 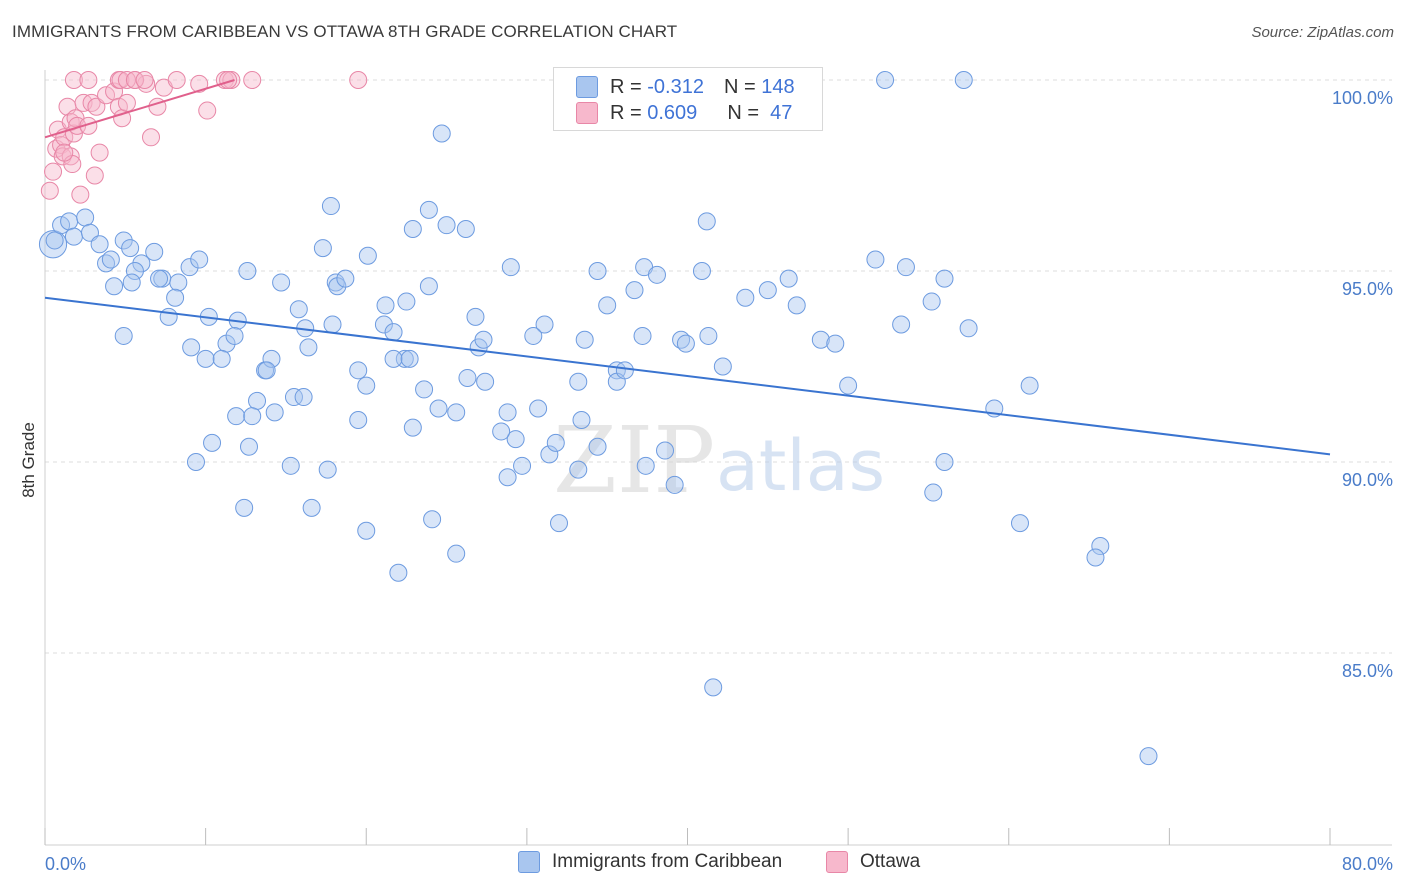 What do you see at coordinates (634, 460) in the screenshot?
I see `watermark-zip: ZIP` at bounding box center [634, 460].